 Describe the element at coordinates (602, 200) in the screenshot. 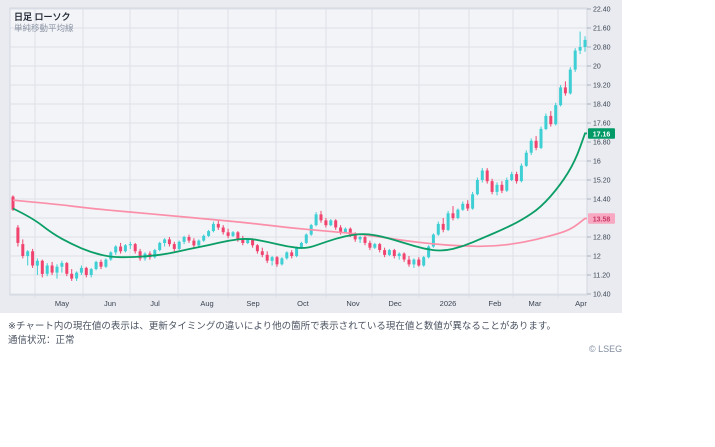

I see `y-axis-tick-label: 14.40` at that location.